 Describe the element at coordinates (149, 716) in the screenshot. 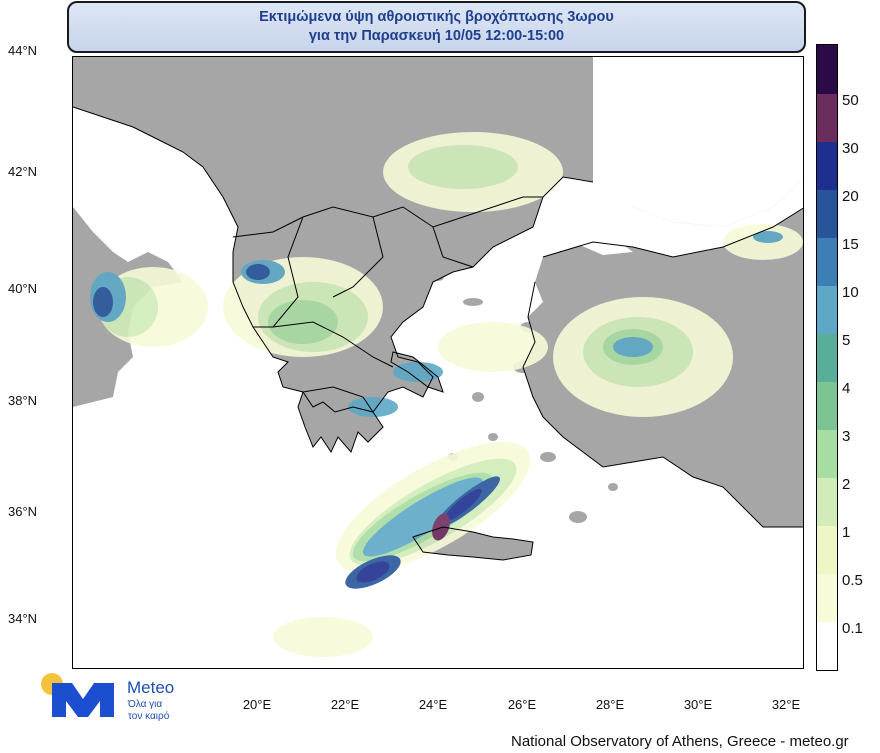

I see `logo-tagline-line2: τον καιρό` at that location.